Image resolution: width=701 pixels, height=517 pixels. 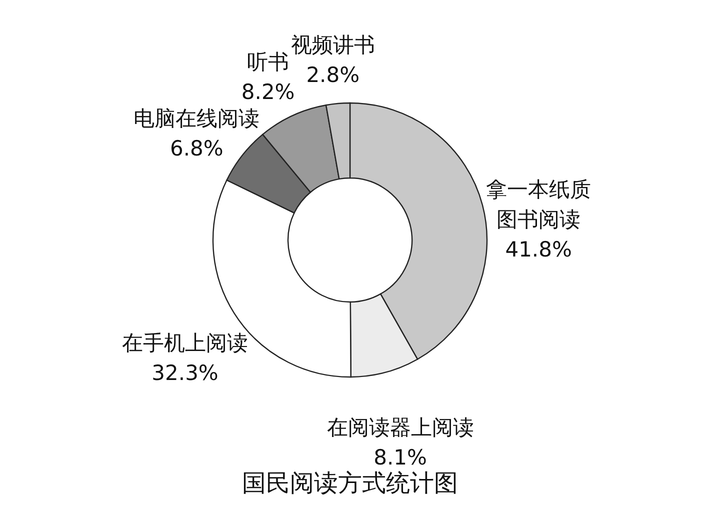 I want to click on slice-label: 在阅读器上阅读, so click(x=400, y=427).